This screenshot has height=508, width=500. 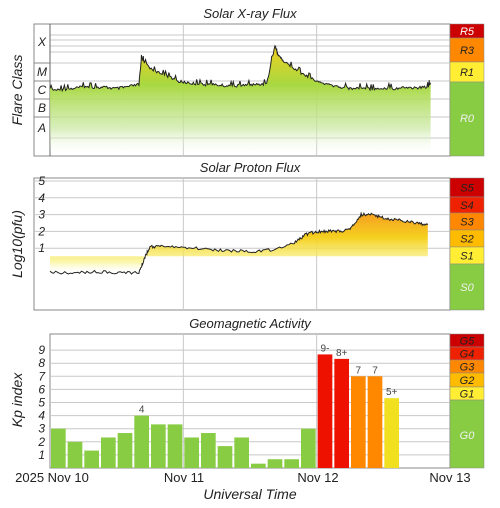 I want to click on proton-scale-label: S2, so click(x=466, y=240).